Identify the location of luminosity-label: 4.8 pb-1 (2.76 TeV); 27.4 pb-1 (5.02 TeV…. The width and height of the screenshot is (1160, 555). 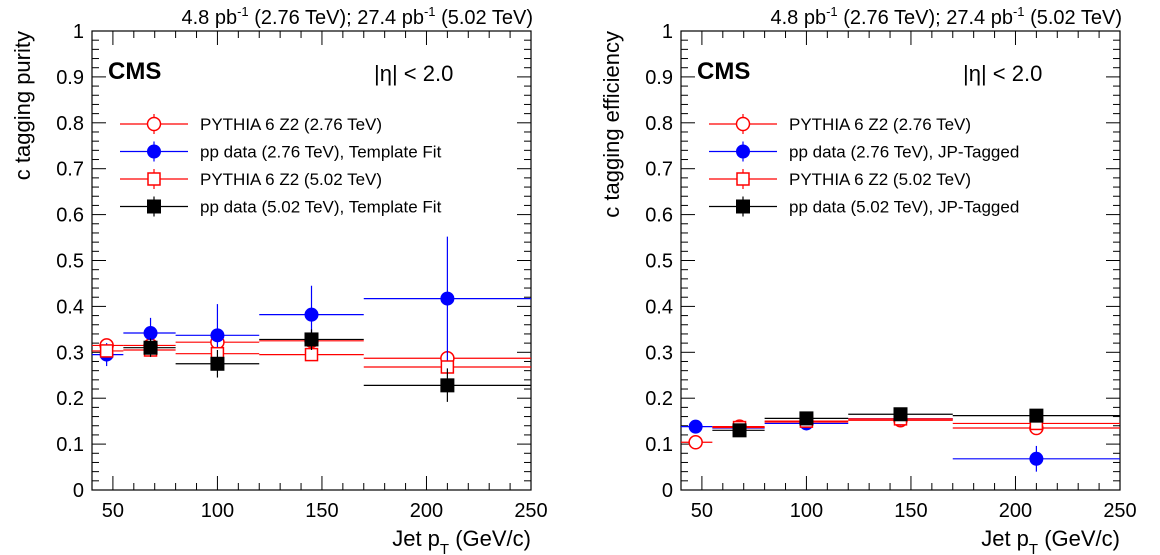
(946, 16).